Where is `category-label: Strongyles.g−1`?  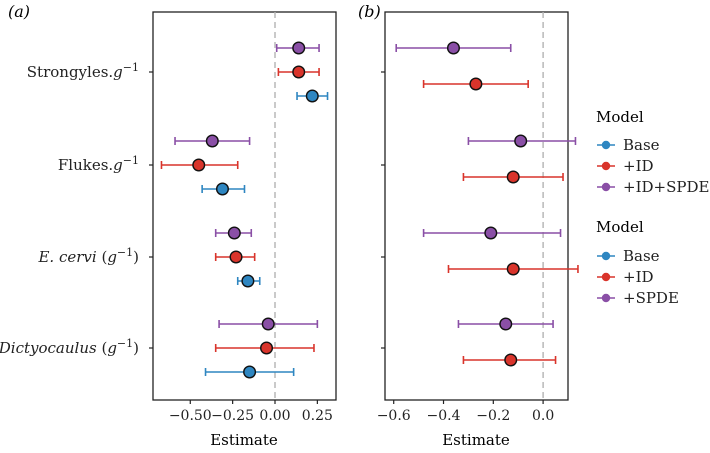 category-label: Strongyles.g−1 is located at coordinates (83, 71).